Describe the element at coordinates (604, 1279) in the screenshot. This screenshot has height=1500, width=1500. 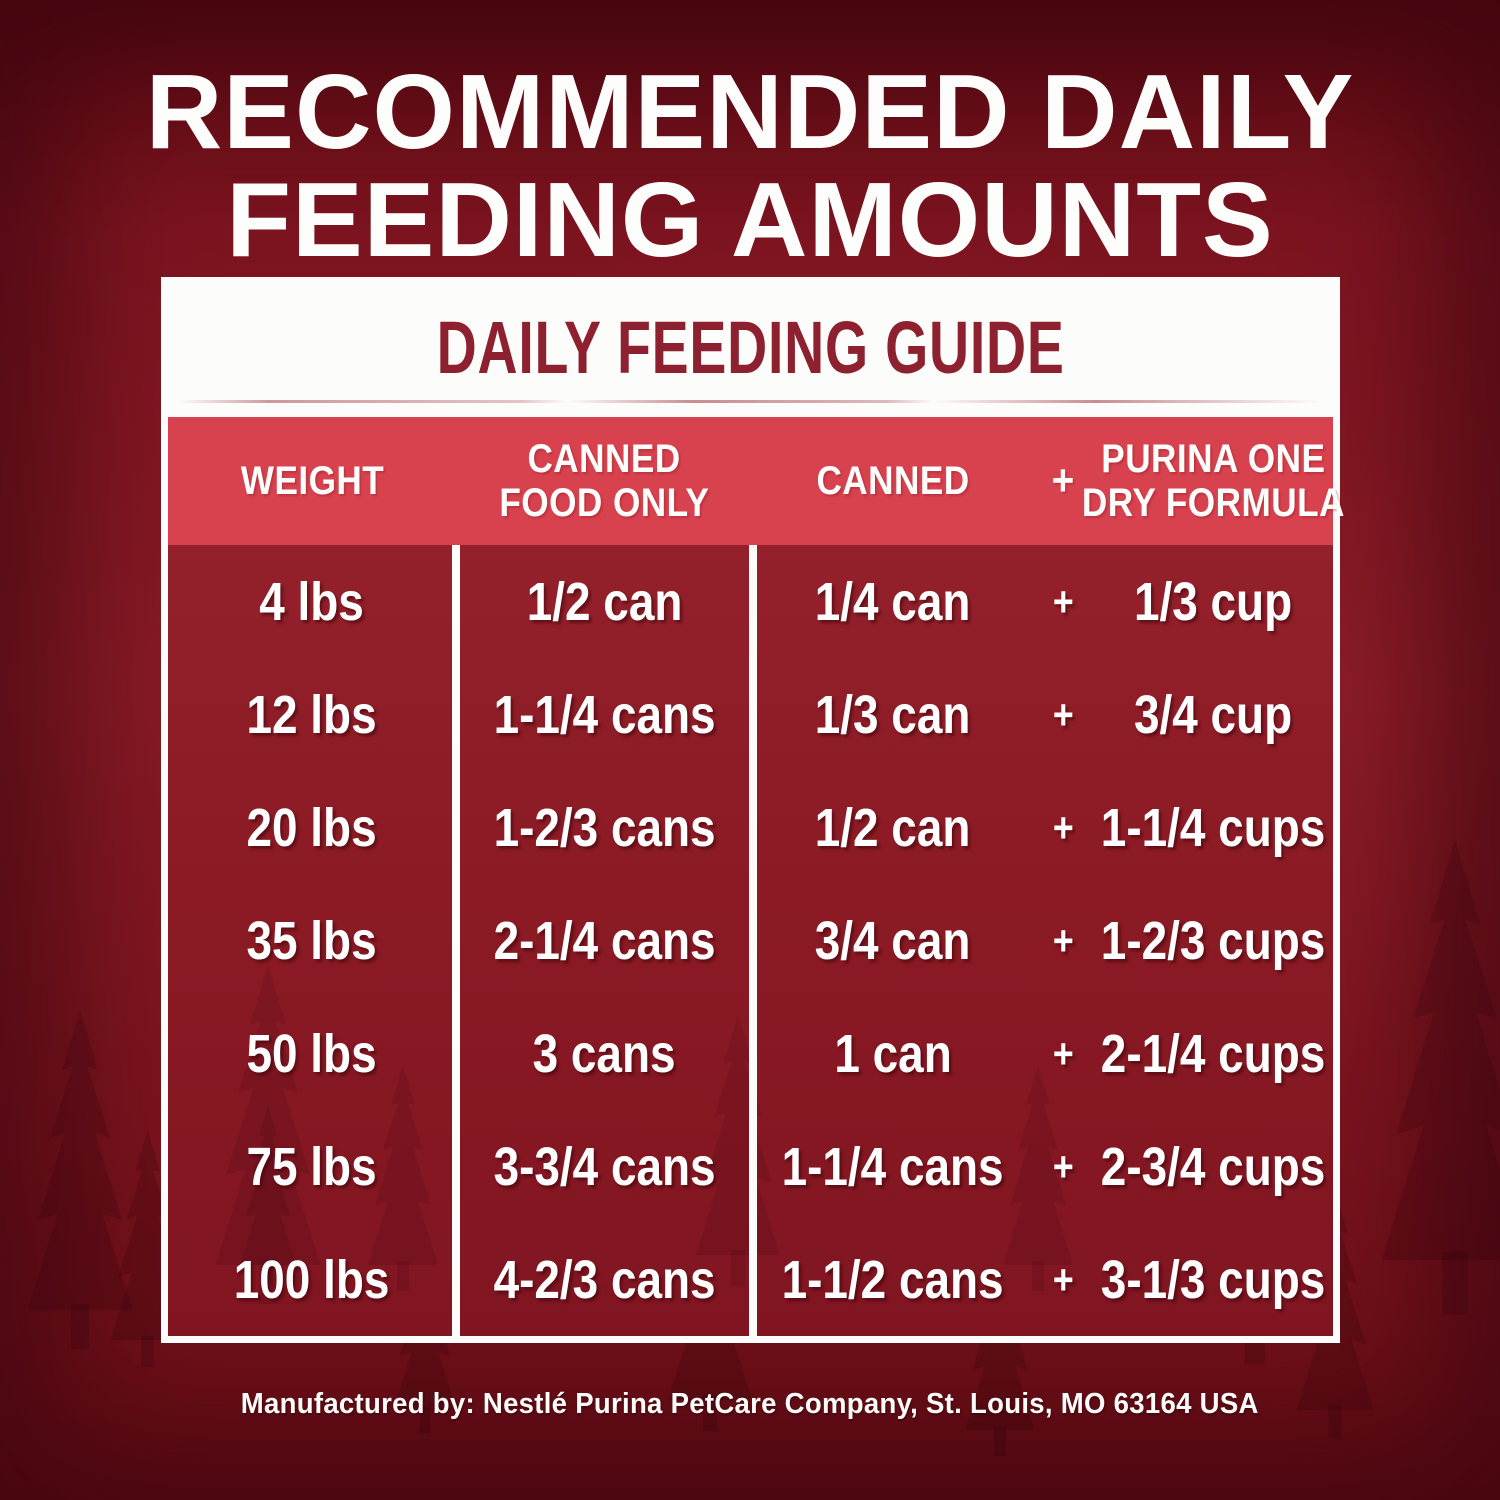
I see `canned-only-cell: 4-2/3 cans` at that location.